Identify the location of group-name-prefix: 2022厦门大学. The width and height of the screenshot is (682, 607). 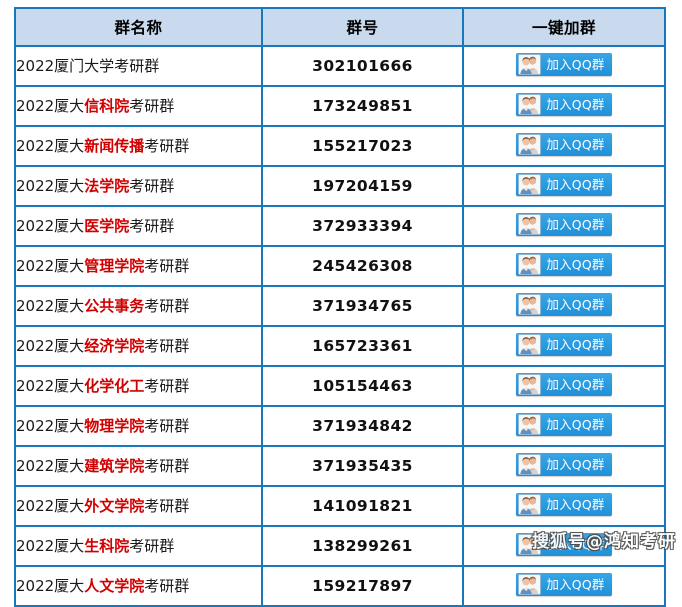
(65, 66).